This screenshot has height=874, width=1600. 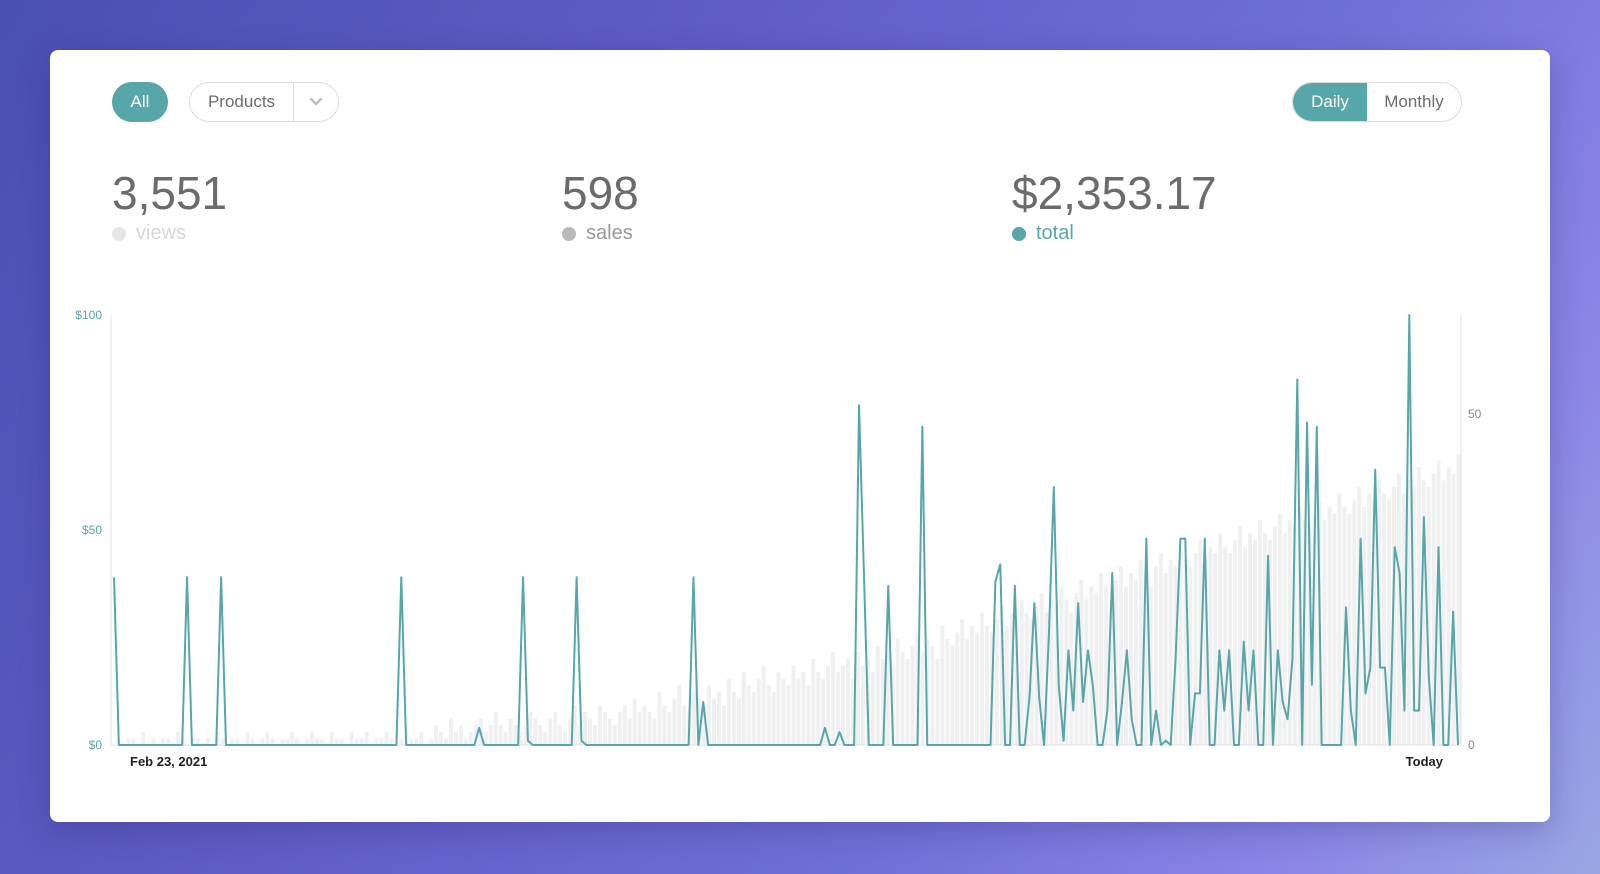 What do you see at coordinates (1055, 233) in the screenshot?
I see `total-label: total` at bounding box center [1055, 233].